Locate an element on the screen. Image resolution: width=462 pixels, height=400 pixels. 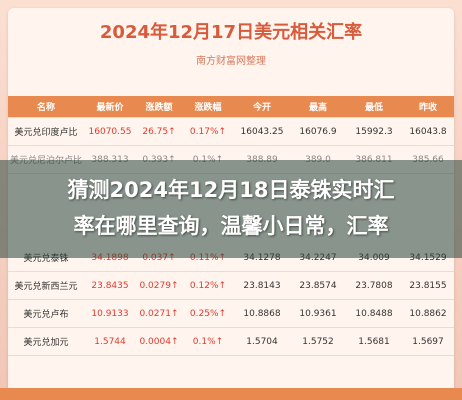
header-cell: 涨跌额 is located at coordinates (159, 108).